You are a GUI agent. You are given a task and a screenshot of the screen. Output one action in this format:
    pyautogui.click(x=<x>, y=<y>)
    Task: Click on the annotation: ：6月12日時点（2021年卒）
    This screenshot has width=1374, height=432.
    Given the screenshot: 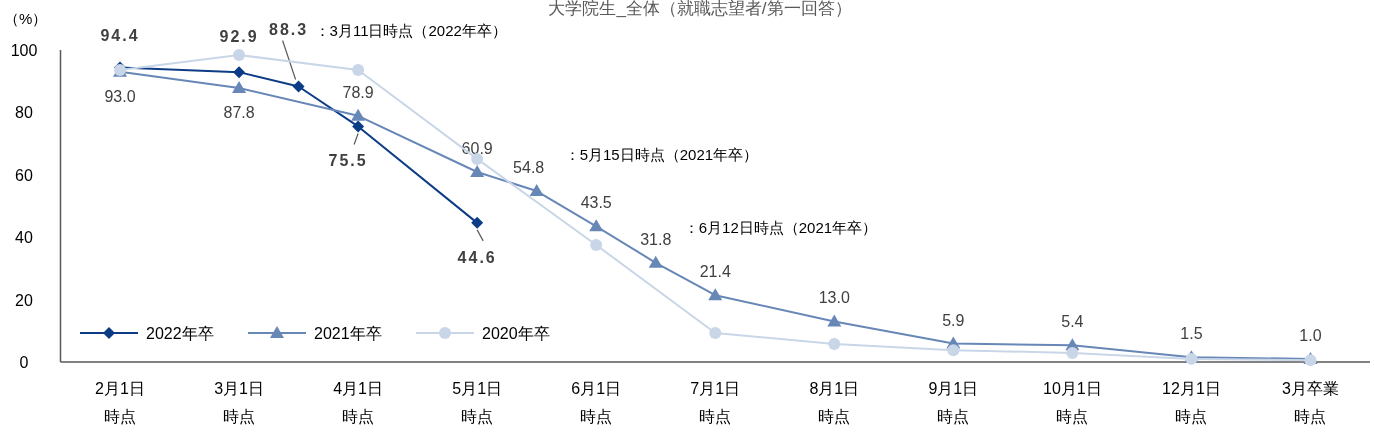 What is the action you would take?
    pyautogui.click(x=780, y=227)
    